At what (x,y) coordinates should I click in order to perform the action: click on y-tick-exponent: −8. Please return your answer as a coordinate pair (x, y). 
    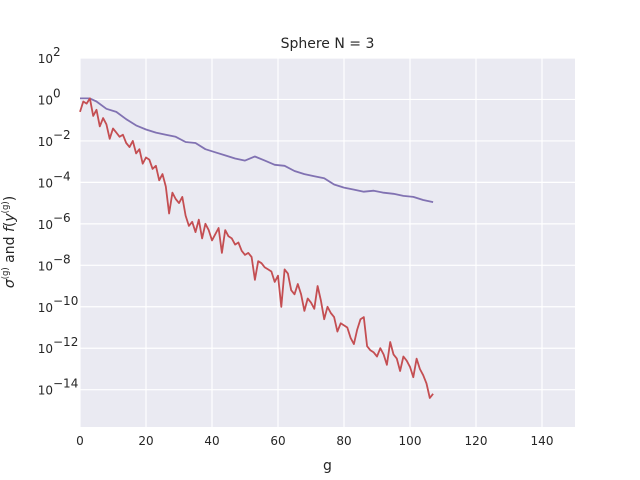
    Looking at the image, I should click on (62, 259).